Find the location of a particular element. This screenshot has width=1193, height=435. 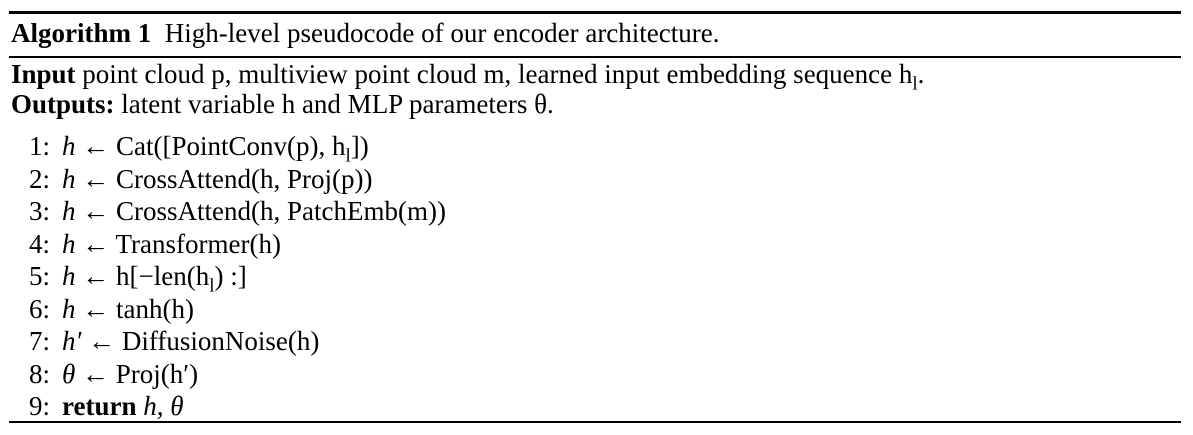

step-number: 5: is located at coordinates (39, 276).